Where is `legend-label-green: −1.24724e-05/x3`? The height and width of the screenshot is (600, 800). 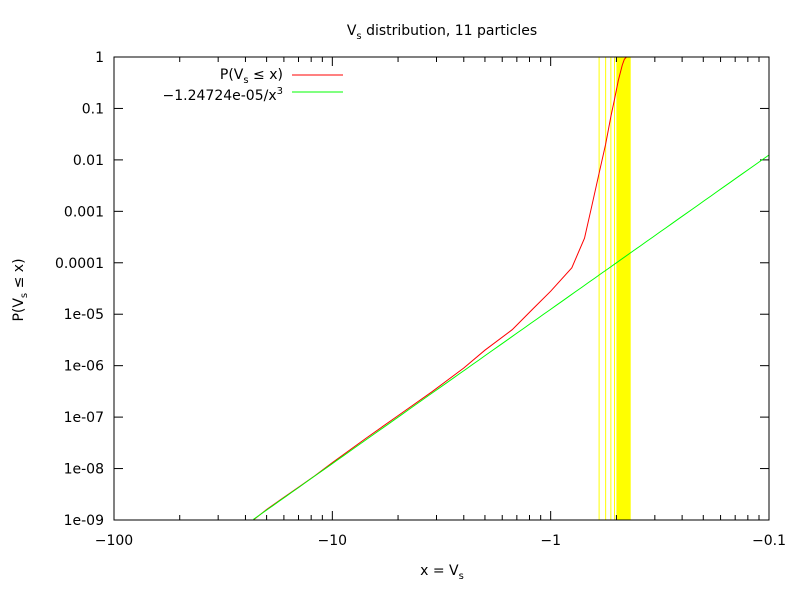 legend-label-green: −1.24724e-05/x3 is located at coordinates (223, 95).